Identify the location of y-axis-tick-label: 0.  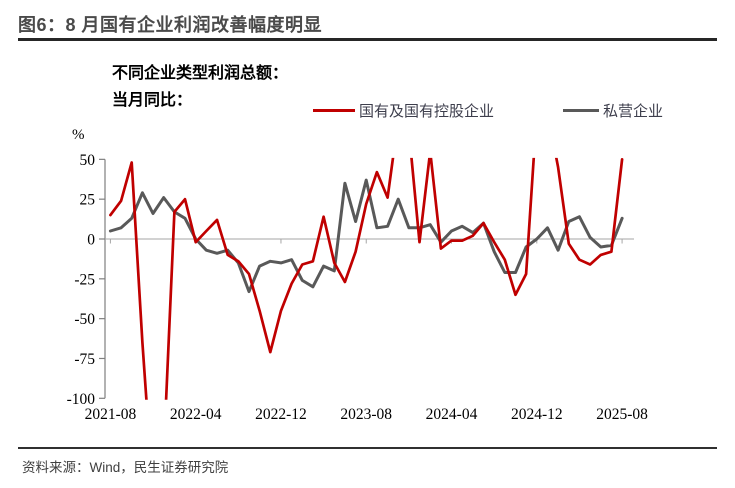
(91, 240).